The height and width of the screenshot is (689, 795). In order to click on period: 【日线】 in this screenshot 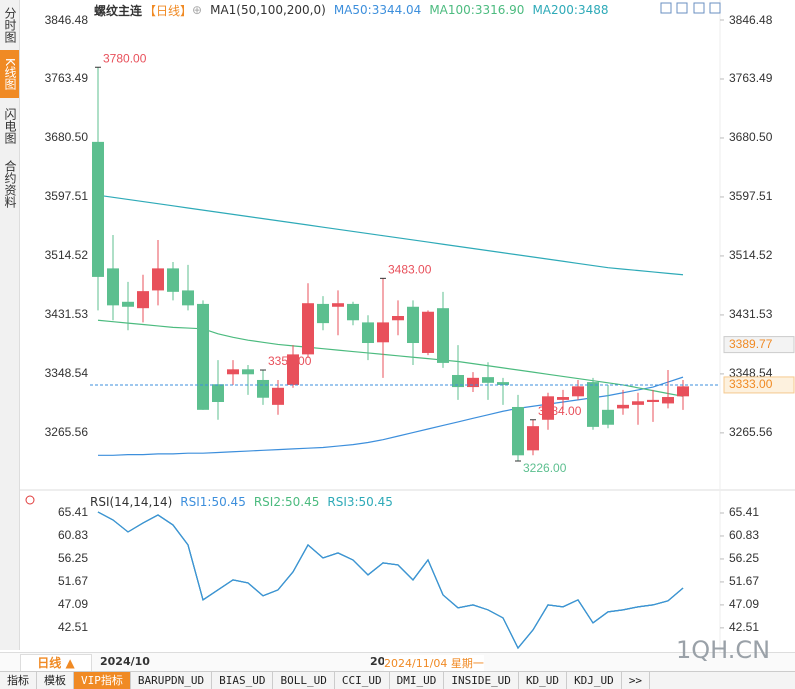, I will do `click(168, 10)`.